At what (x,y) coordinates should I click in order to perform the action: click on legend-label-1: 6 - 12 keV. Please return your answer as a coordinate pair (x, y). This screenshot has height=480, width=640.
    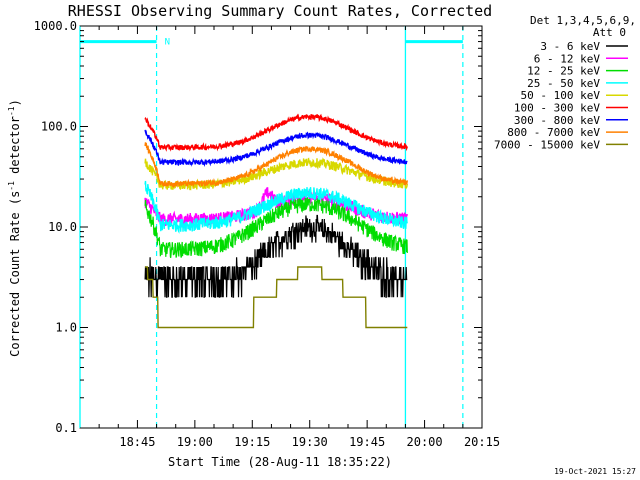
    Looking at the image, I should click on (567, 58).